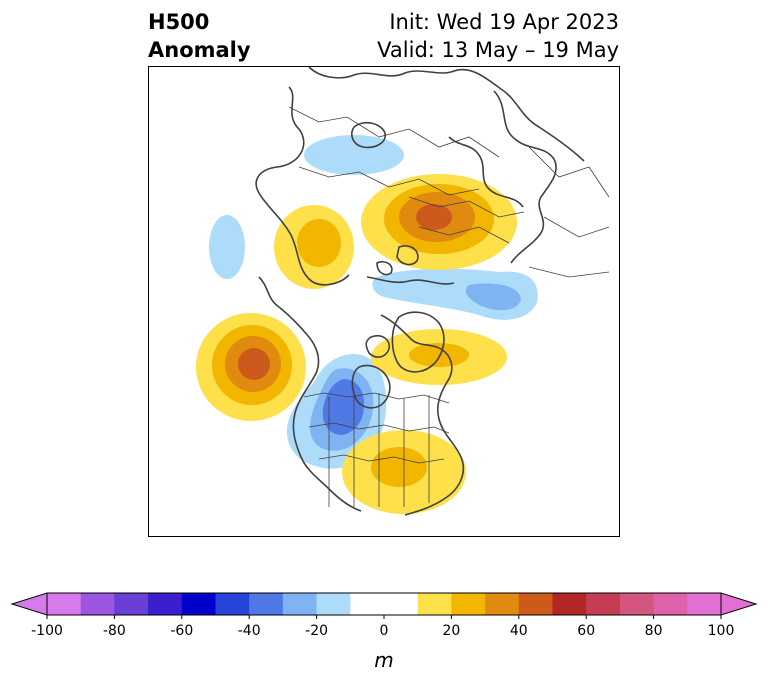 The image size is (768, 684). I want to click on product-name: Anomaly, so click(199, 50).